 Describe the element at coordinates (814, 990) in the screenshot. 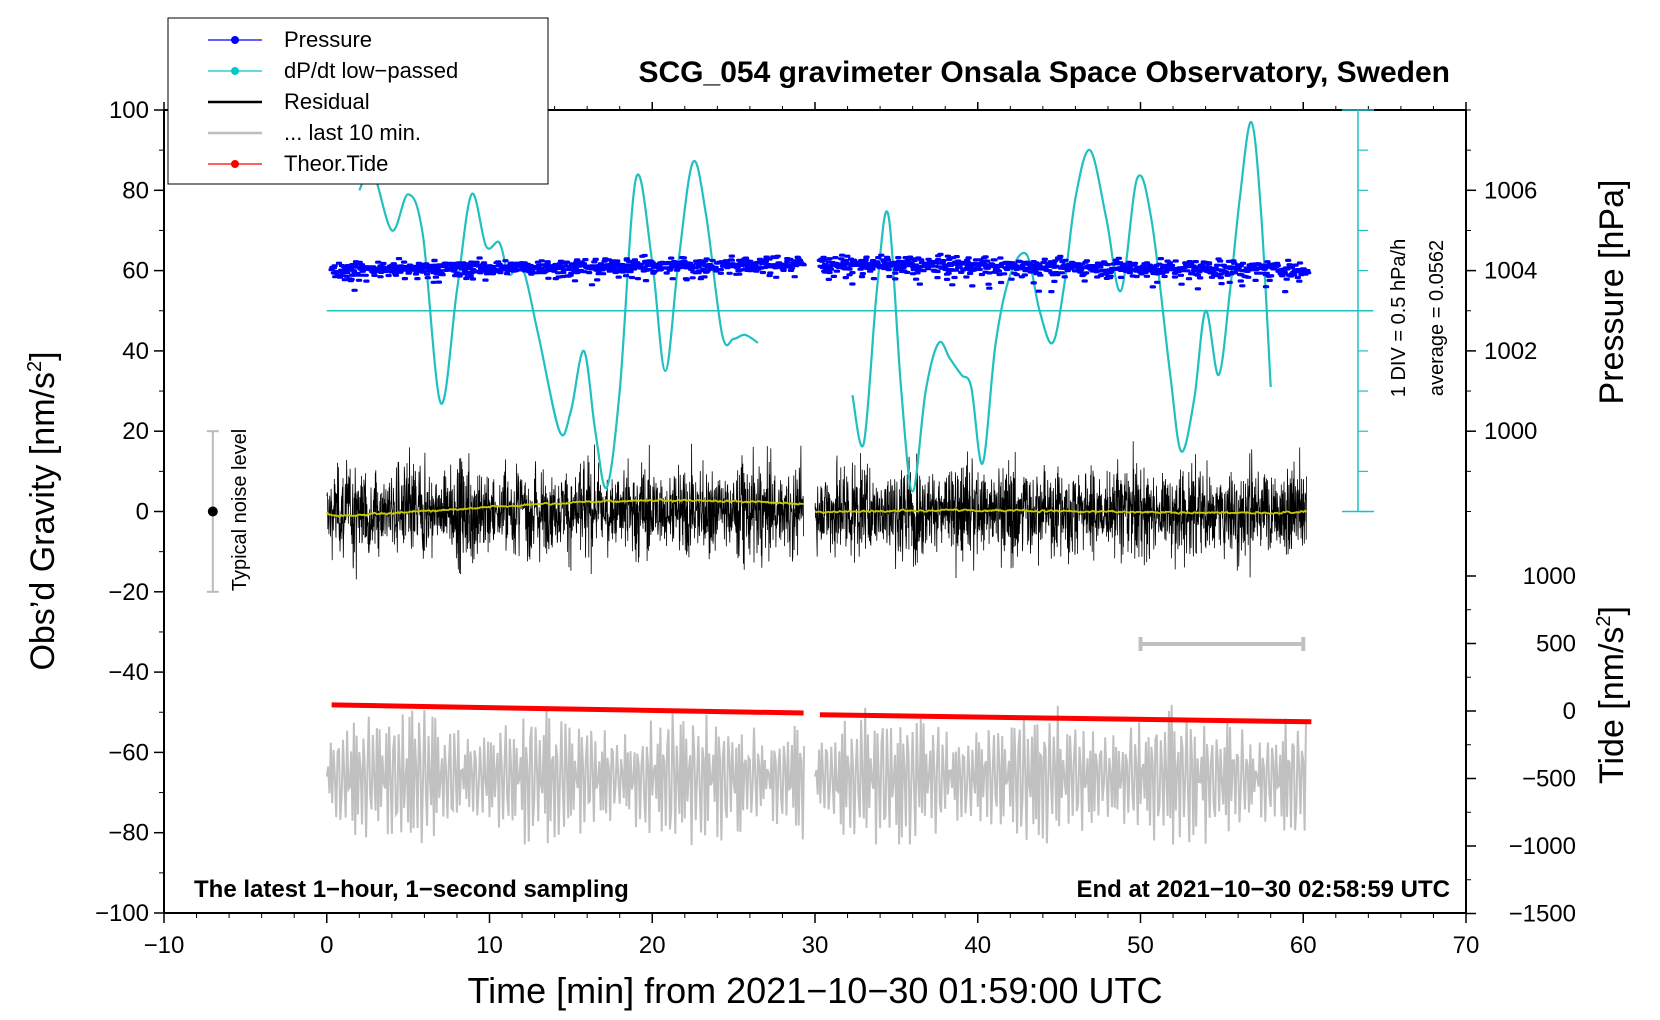

I see `x-axis-label: Time [min] from 2021−10−30 01:59:00 UTC` at that location.